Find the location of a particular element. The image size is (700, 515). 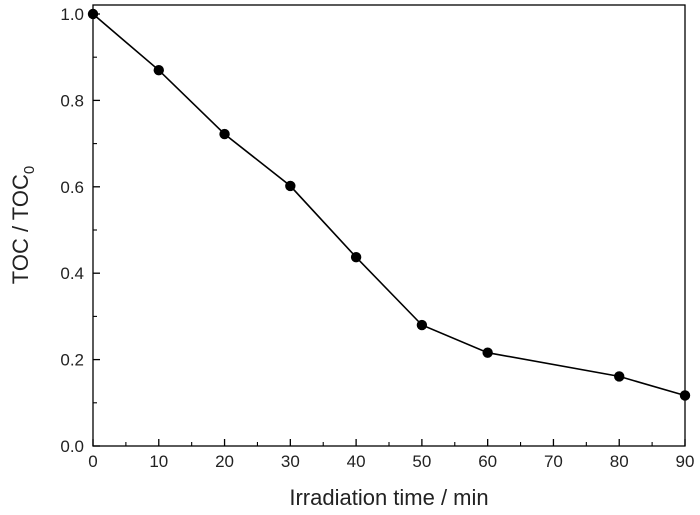

x-axis-title: Irradiation time / min is located at coordinates (388, 497).